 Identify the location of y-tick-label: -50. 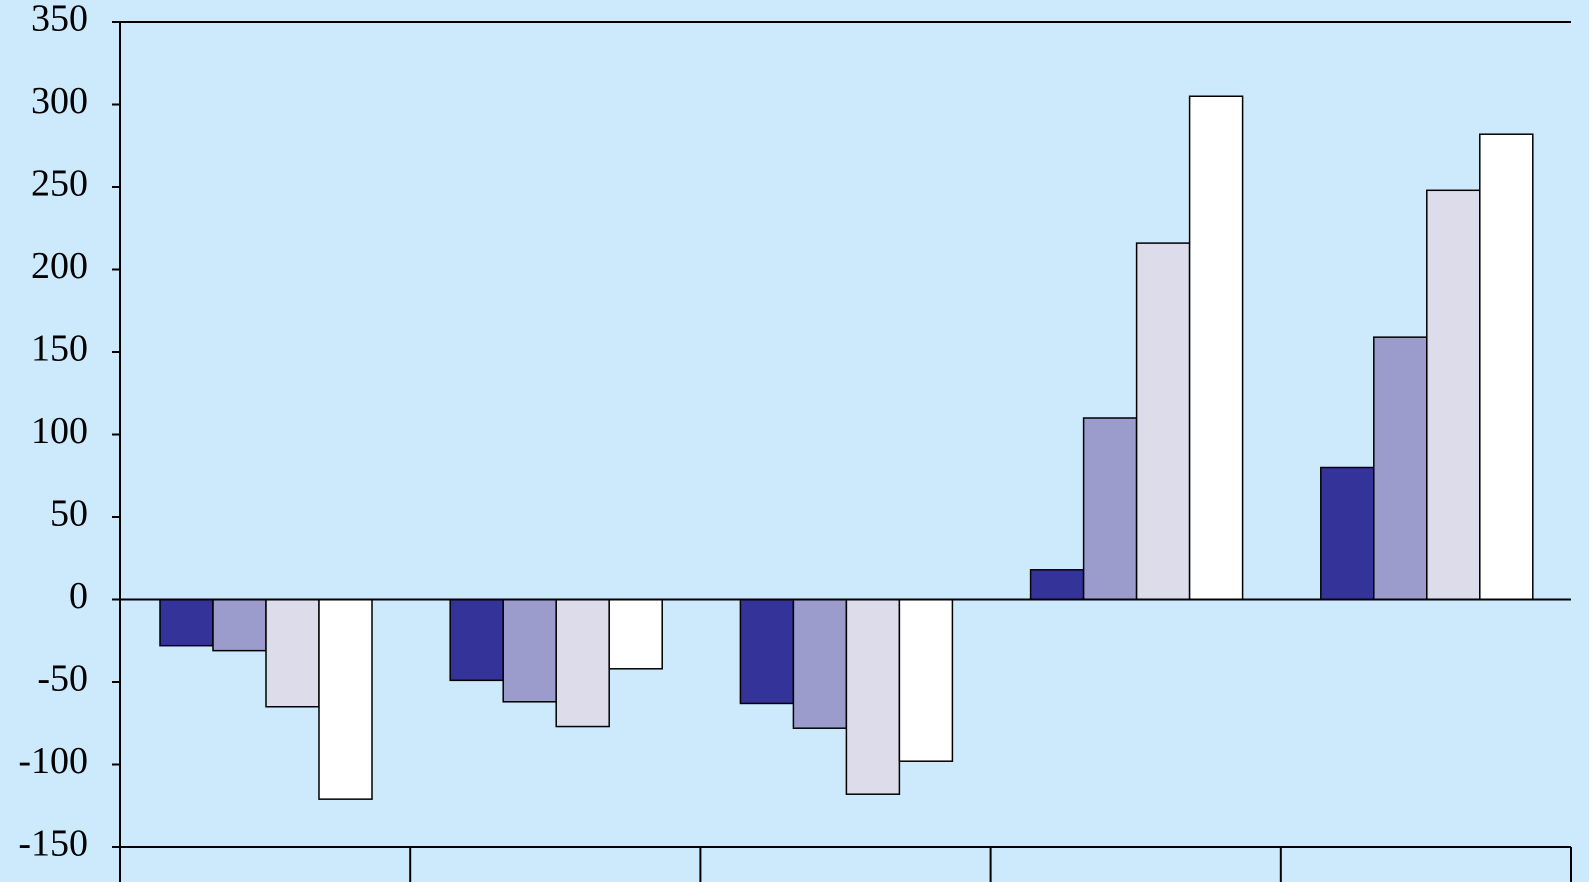
(62, 679).